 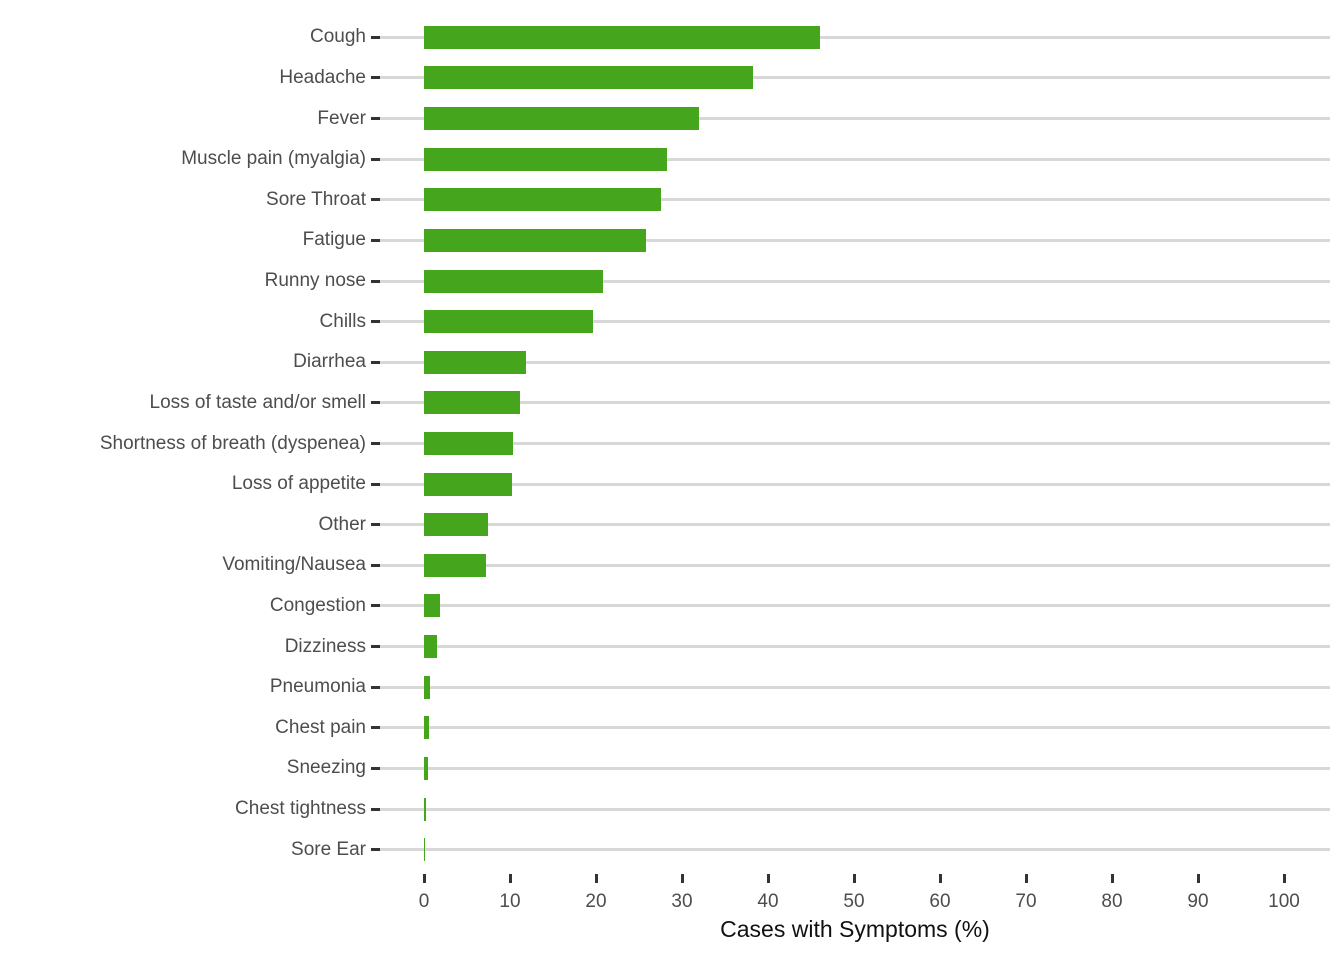 I want to click on bar-diarrhea, so click(x=475, y=362).